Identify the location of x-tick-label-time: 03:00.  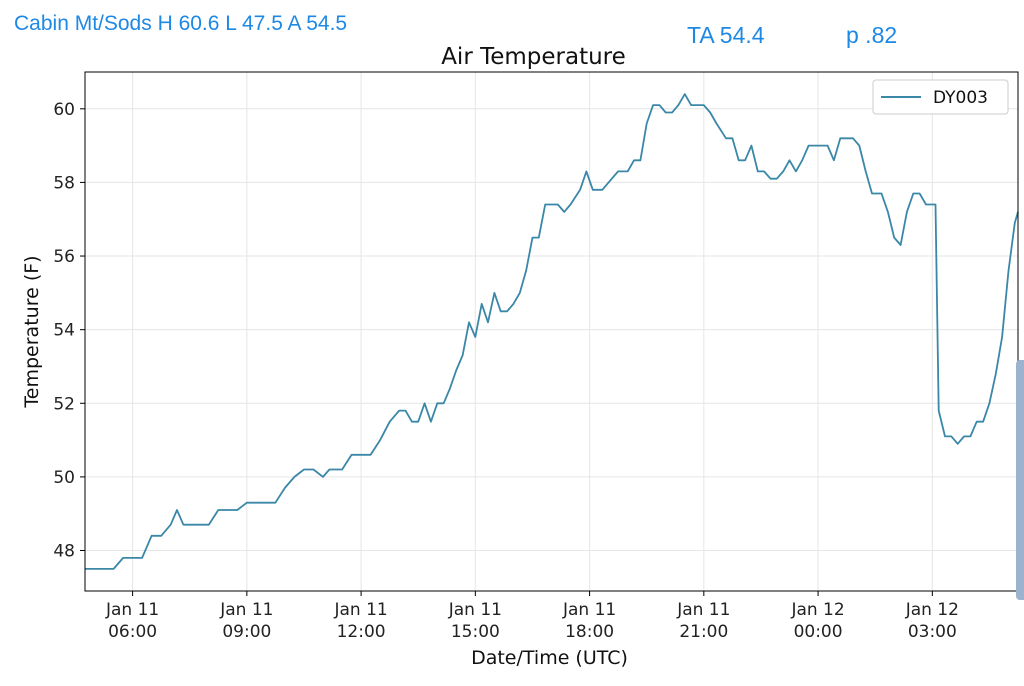
(932, 632).